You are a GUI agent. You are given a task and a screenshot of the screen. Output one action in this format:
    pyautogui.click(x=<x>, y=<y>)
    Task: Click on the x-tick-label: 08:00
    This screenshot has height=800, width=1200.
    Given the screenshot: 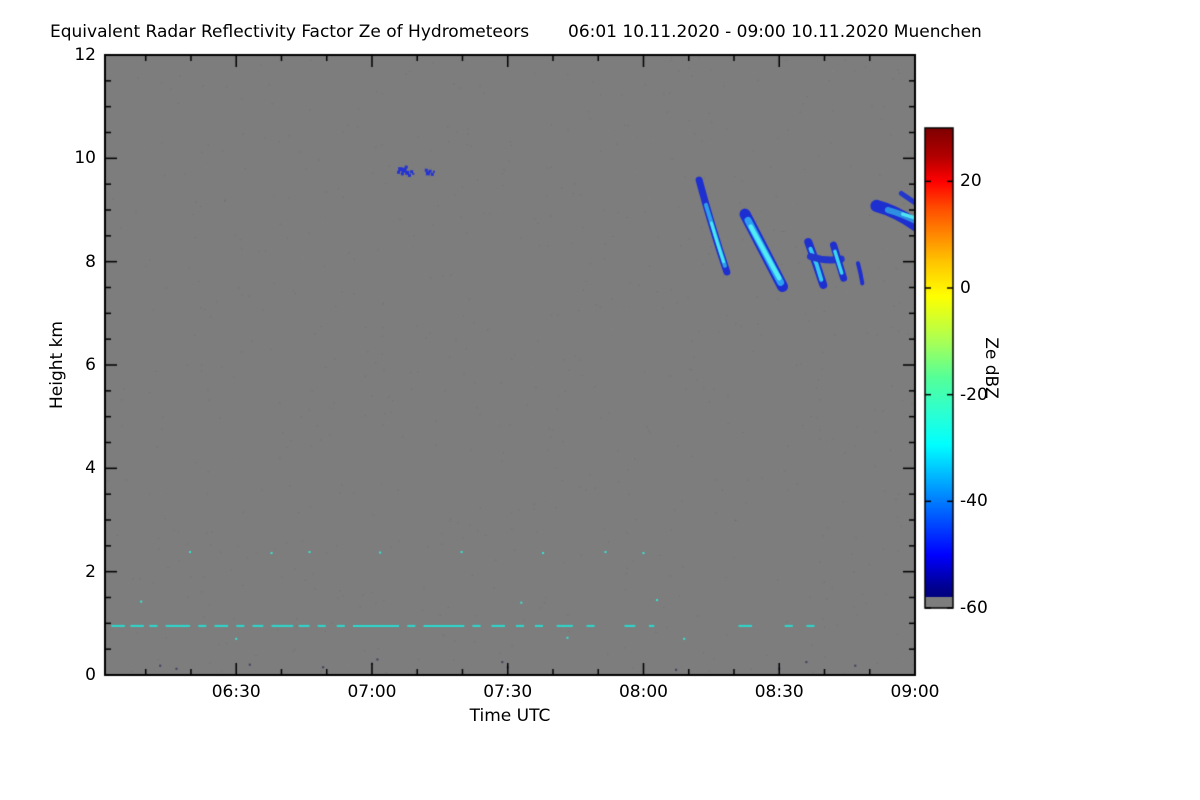 What is the action you would take?
    pyautogui.click(x=643, y=692)
    